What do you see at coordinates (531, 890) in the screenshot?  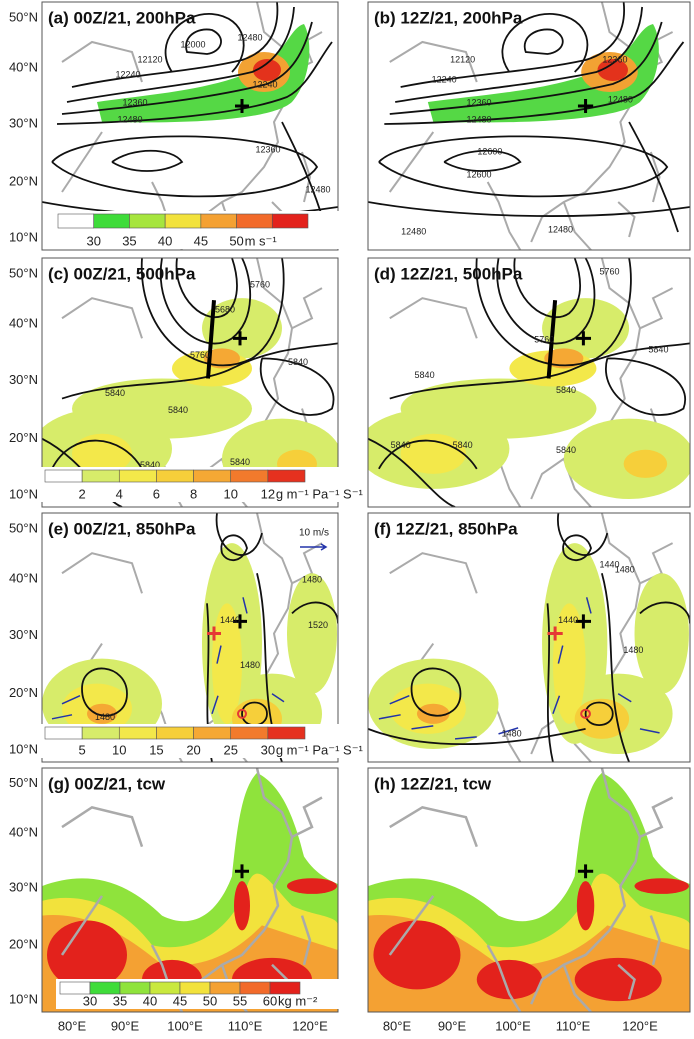 I see `coastline` at bounding box center [531, 890].